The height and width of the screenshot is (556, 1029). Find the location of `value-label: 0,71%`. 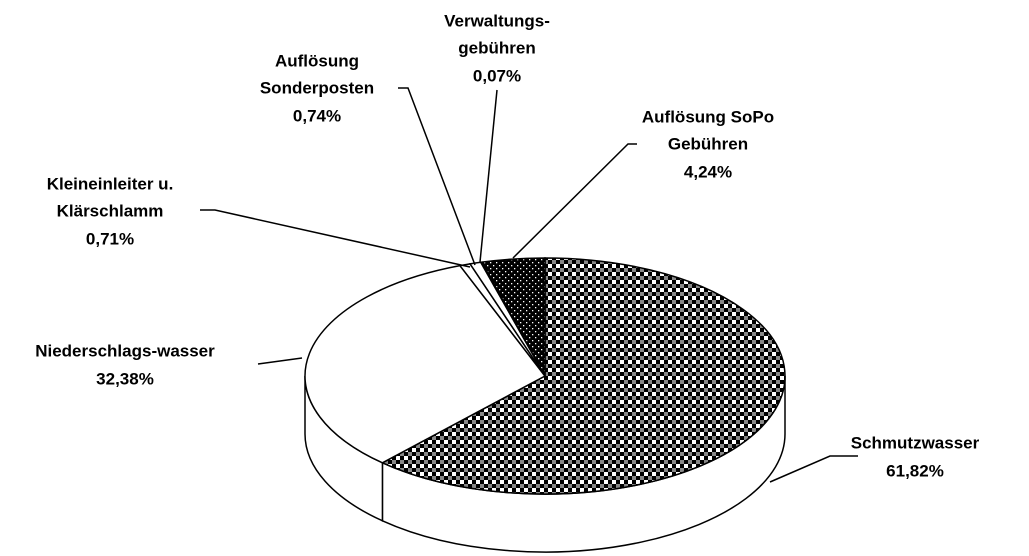

value-label: 0,71% is located at coordinates (110, 238).